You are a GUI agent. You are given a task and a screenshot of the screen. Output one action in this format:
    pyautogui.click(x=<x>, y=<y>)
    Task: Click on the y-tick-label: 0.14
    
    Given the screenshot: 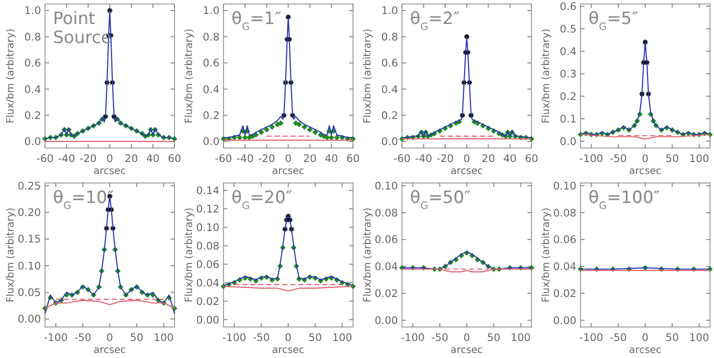 What is the action you would take?
    pyautogui.click(x=208, y=191)
    